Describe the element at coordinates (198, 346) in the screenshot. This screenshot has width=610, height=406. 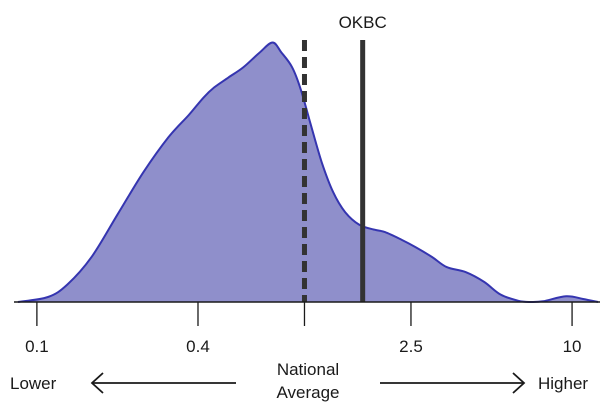
I see `x-tick-label: 0.4` at that location.